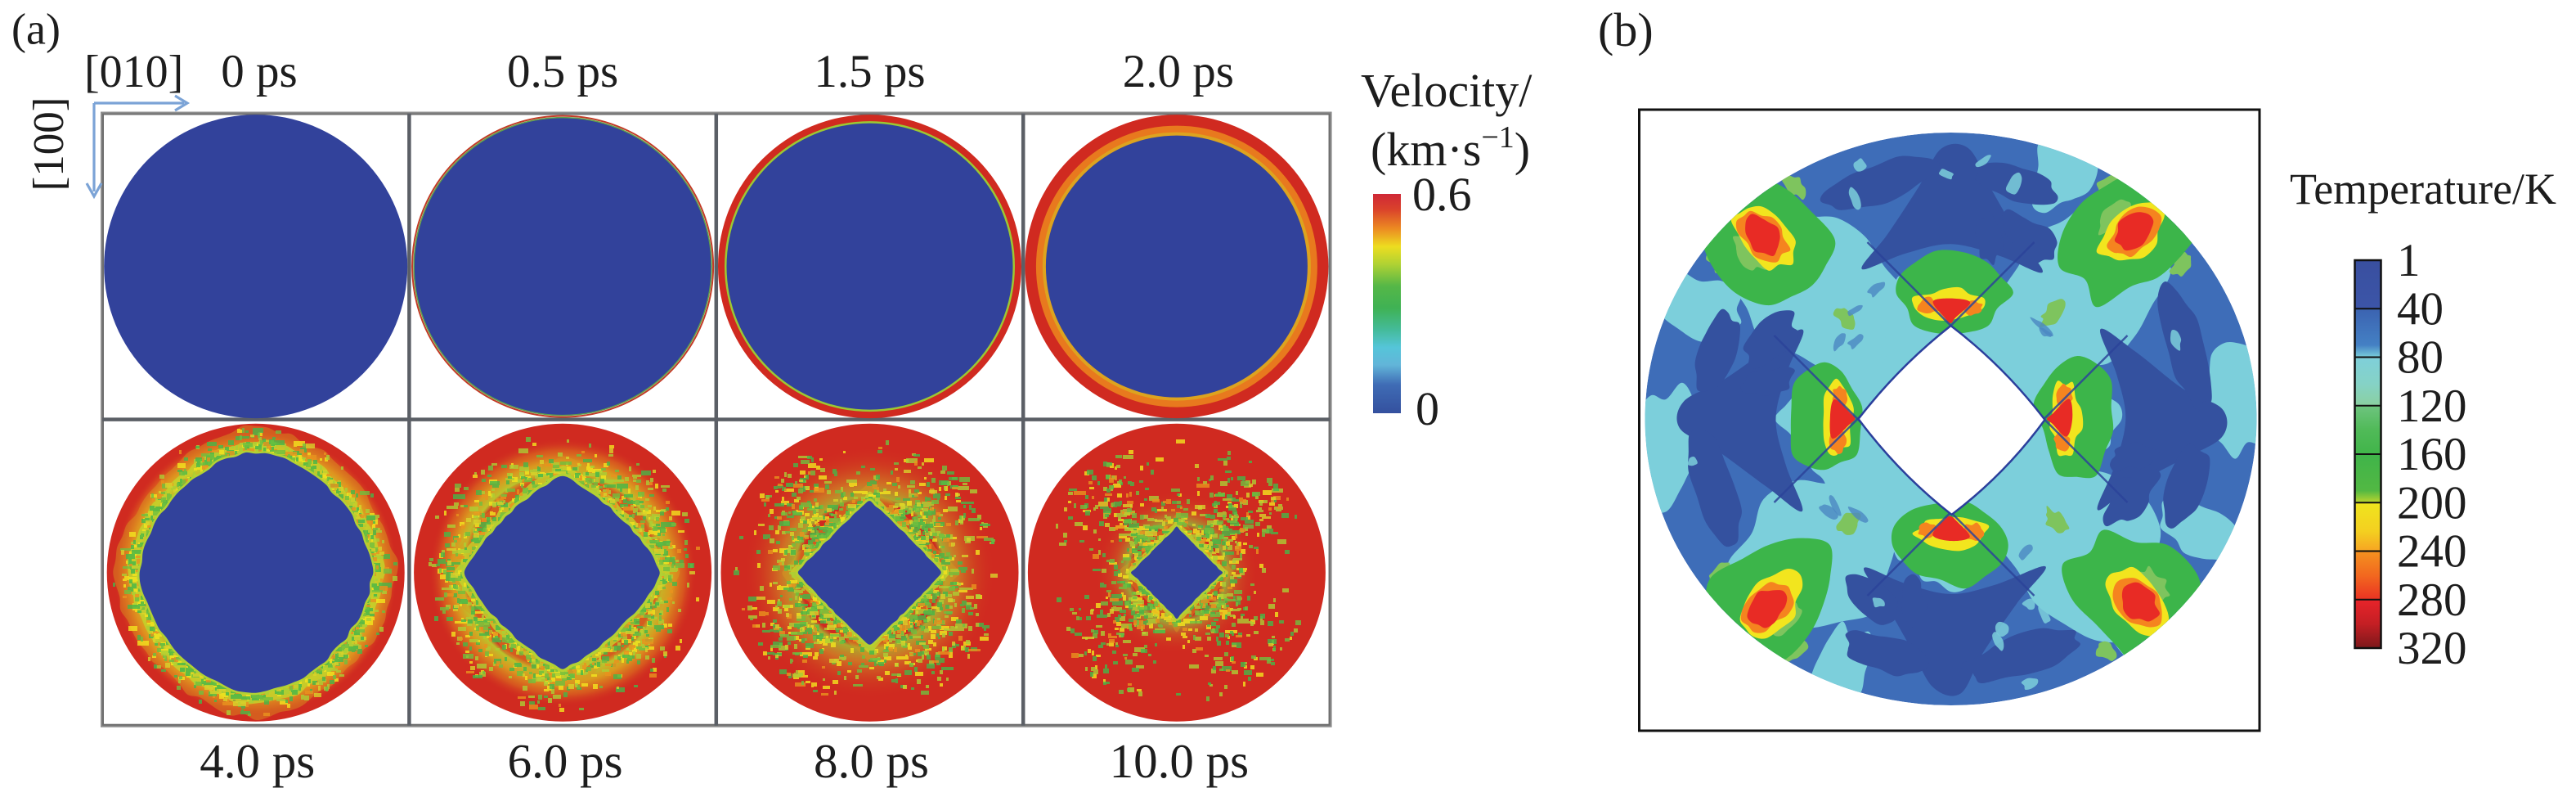 Image resolution: width=2576 pixels, height=797 pixels. I want to click on svg-text: 4.0 ps, so click(258, 761).